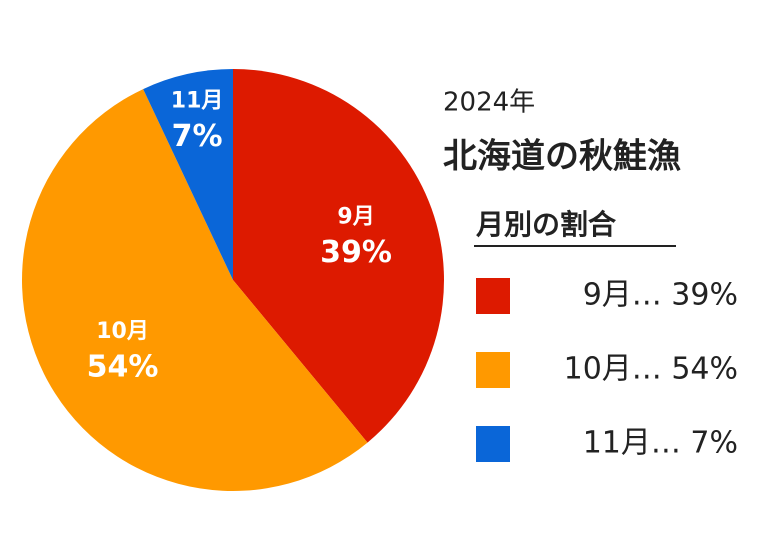 The width and height of the screenshot is (760, 553). Describe the element at coordinates (197, 136) in the screenshot. I see `slice-value-label: 7%` at that location.